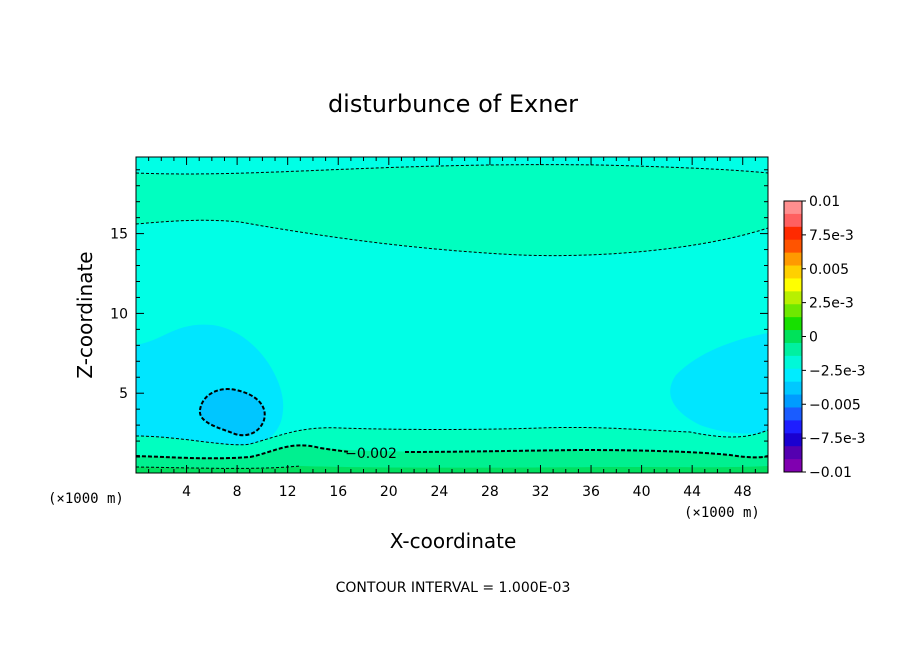 The height and width of the screenshot is (654, 904). I want to click on colorbar-label: 7.5e-3, so click(831, 236).